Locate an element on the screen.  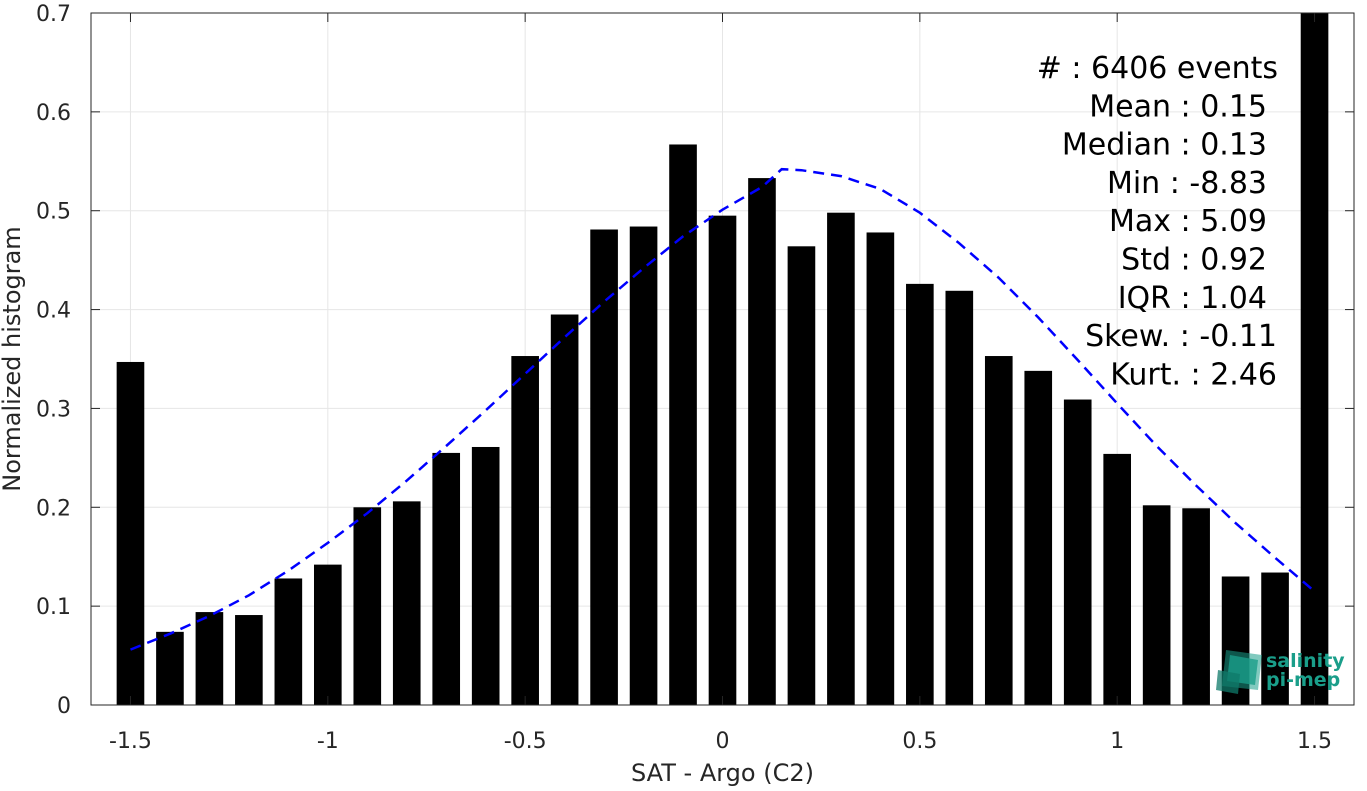
y-tick-label: 0.5 is located at coordinates (53, 212).